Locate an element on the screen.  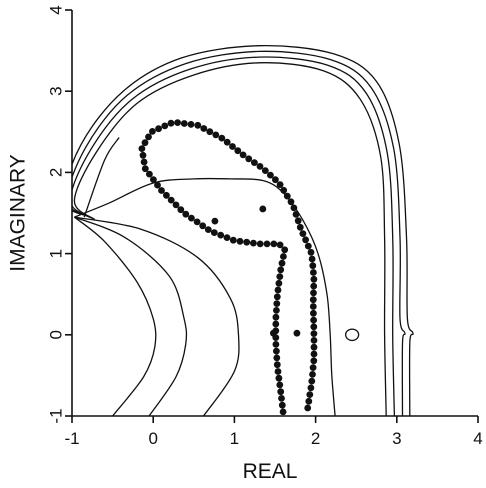
y-tick-label: 2 is located at coordinates (56, 172).